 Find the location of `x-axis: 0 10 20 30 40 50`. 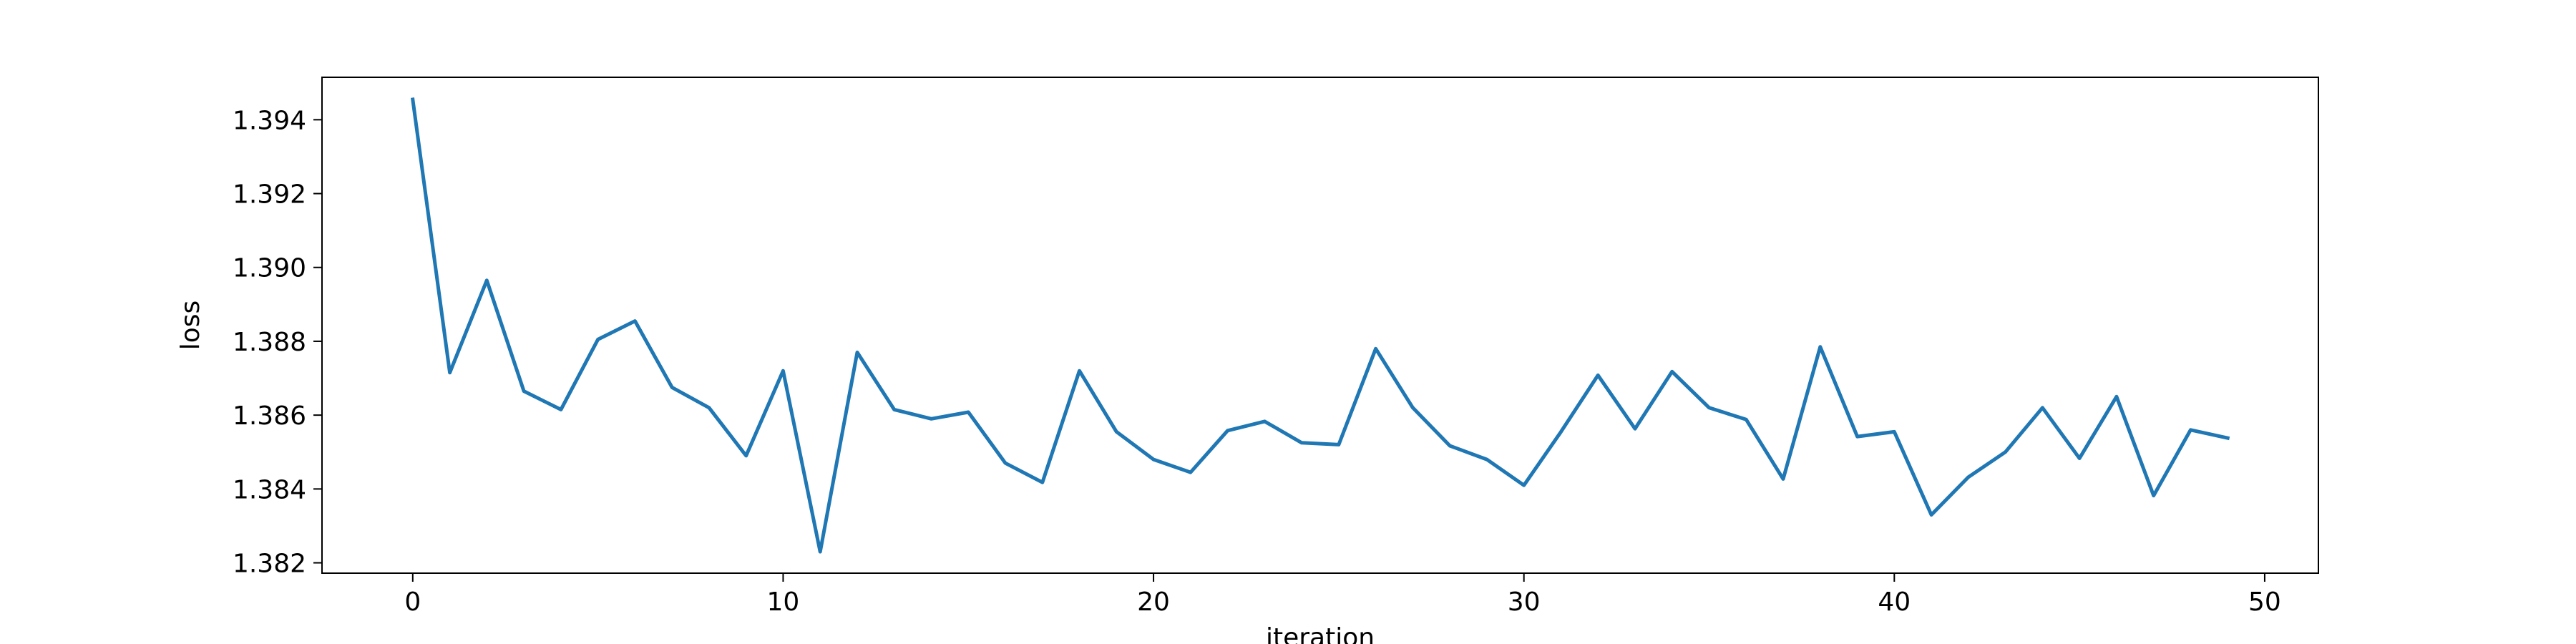

x-axis: 0 10 20 30 40 50 is located at coordinates (1342, 595).